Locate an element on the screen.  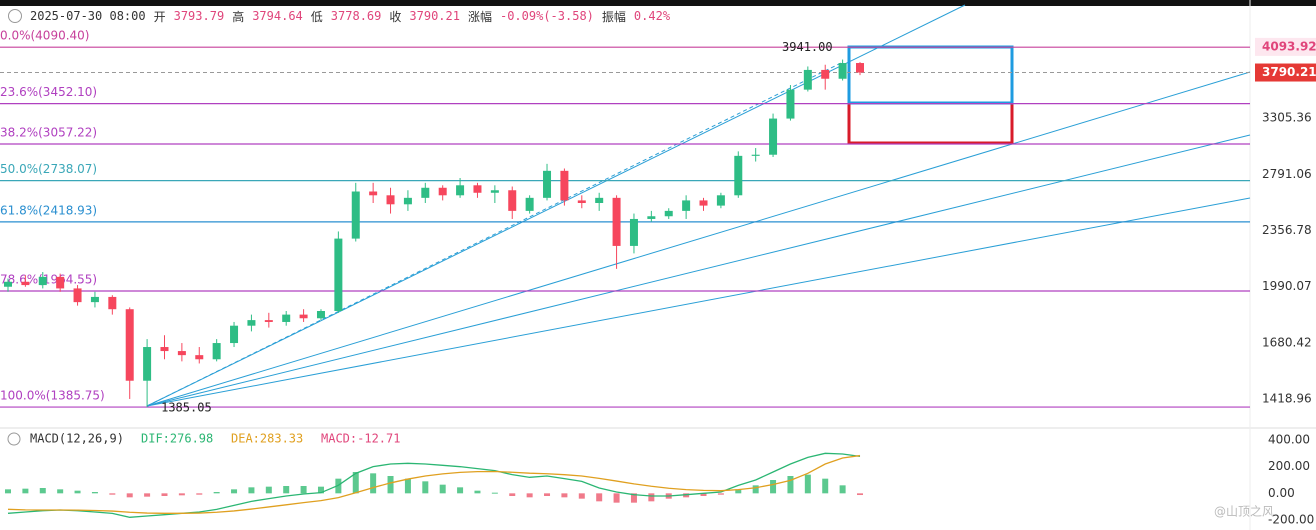
y-tick-label: 200.00 is located at coordinates (1289, 466).